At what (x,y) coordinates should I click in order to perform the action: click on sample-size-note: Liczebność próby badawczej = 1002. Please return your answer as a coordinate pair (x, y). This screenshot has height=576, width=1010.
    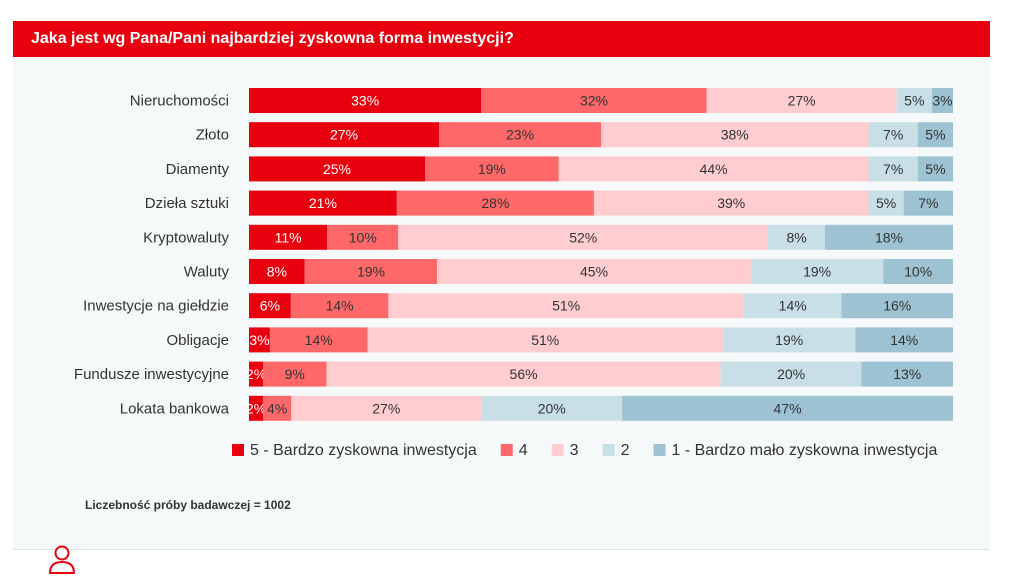
    Looking at the image, I should click on (188, 505).